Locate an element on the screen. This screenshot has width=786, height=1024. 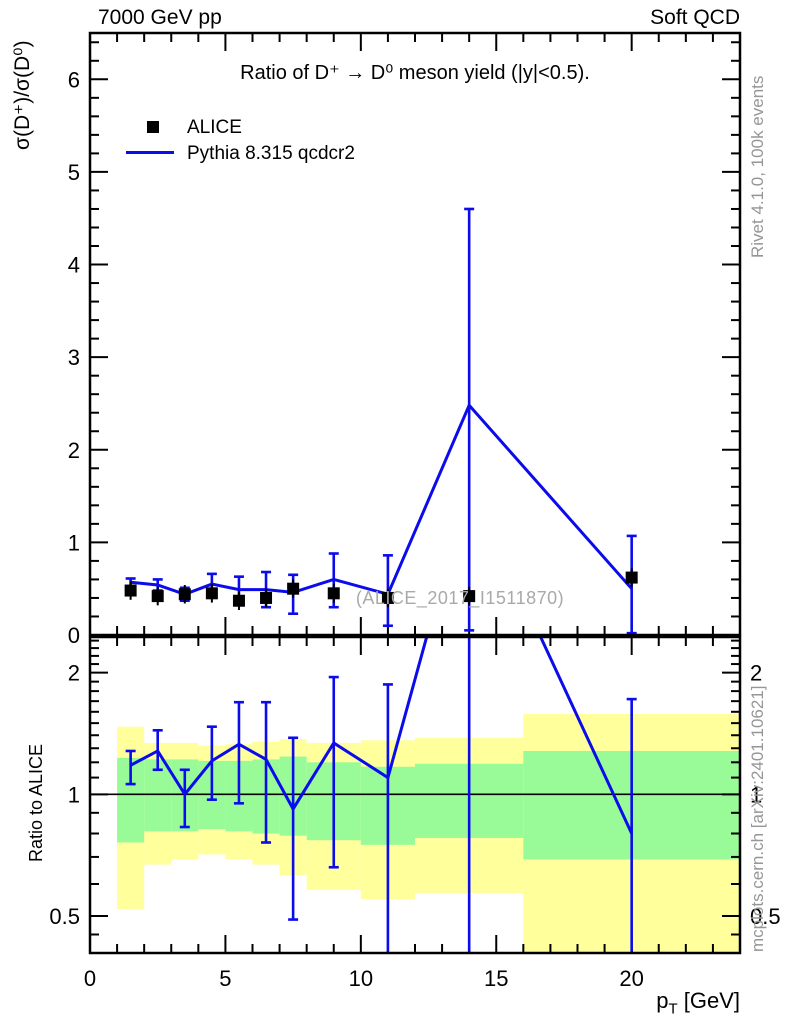
ratio-line is located at coordinates (381, 736).